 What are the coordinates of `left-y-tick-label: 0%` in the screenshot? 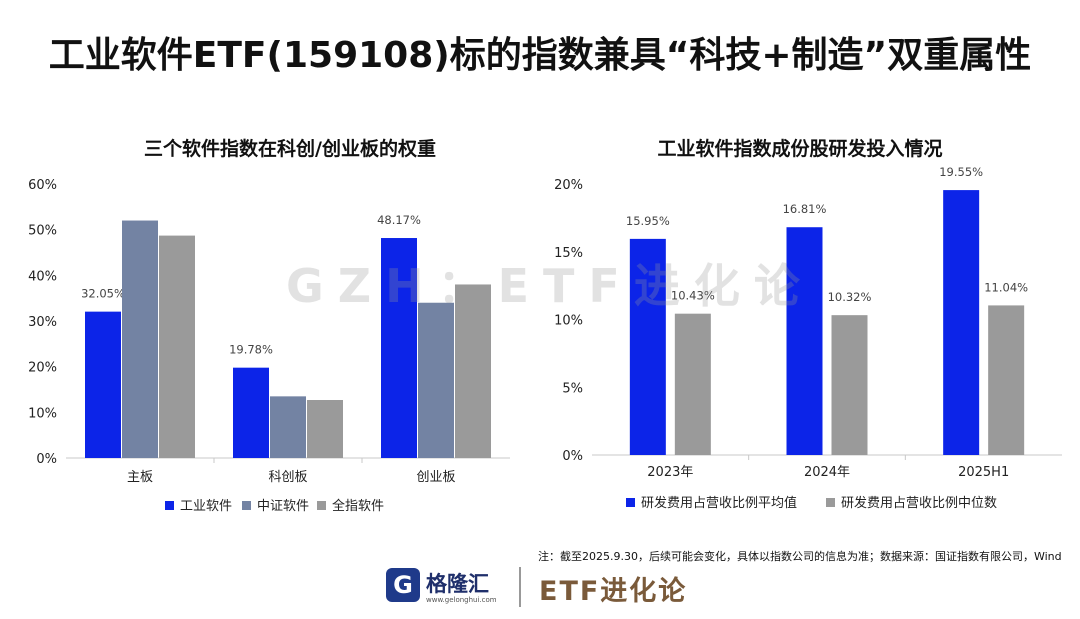 It's located at (46, 459).